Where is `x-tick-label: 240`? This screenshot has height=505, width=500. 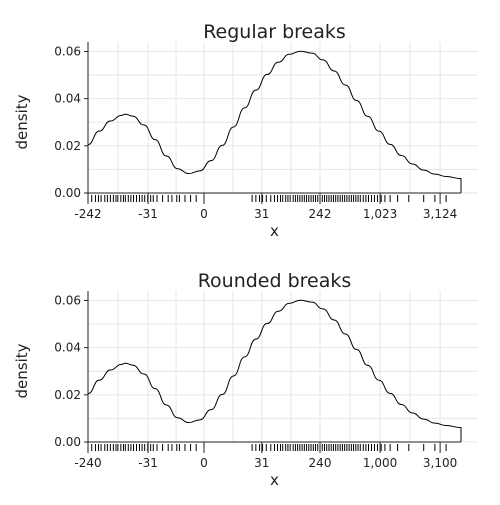
x-tick-label: 240 is located at coordinates (320, 463).